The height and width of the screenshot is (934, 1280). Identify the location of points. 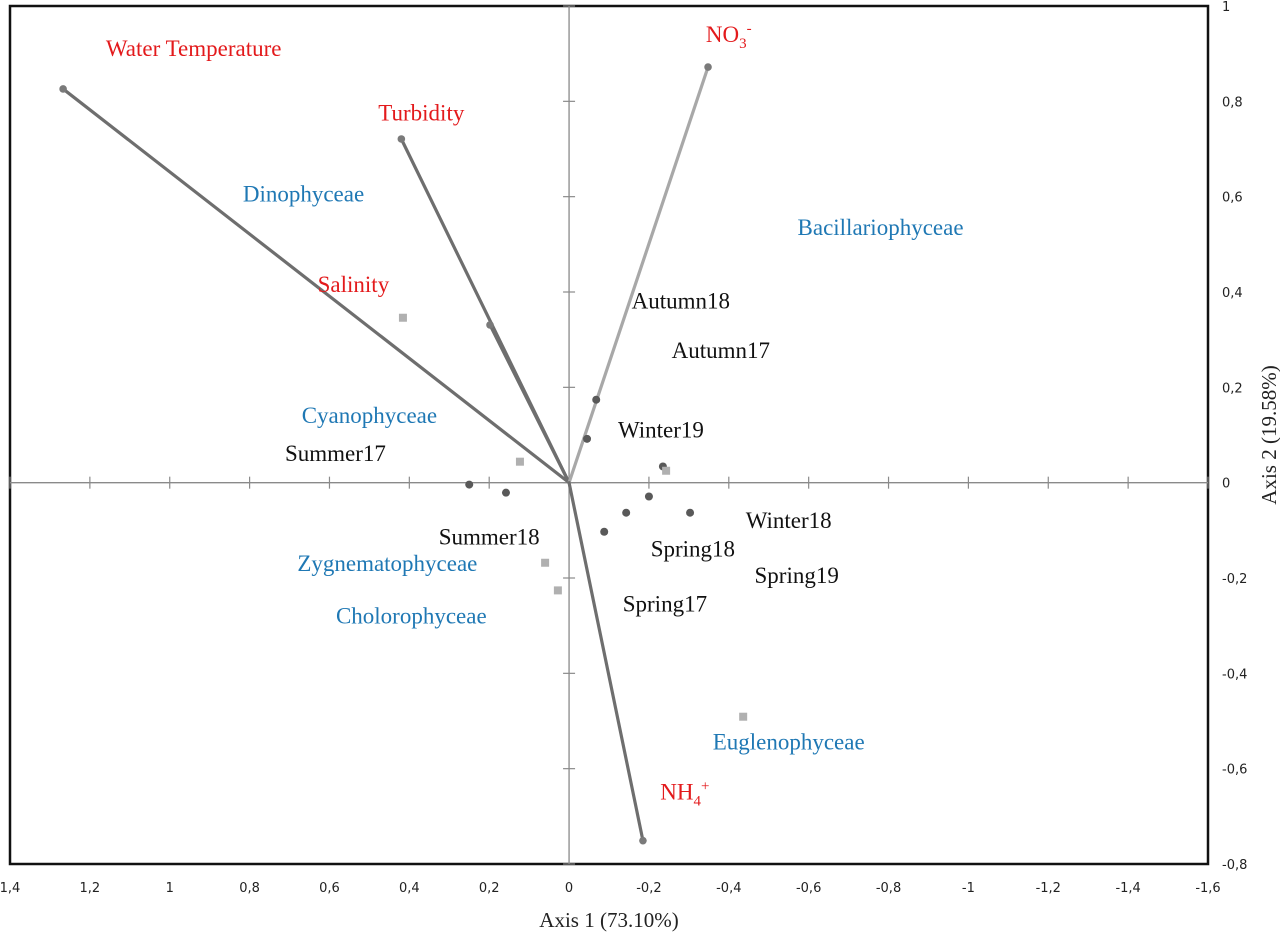
(573, 517).